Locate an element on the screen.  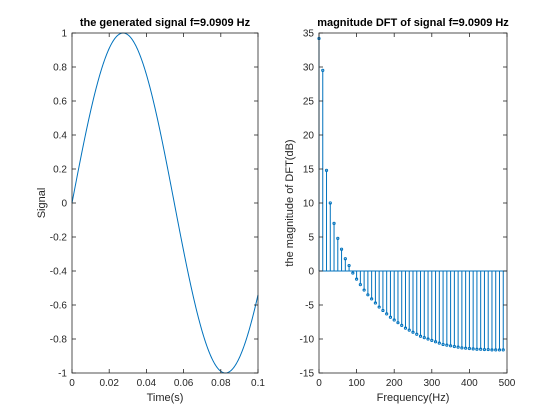
y-tick-label: -0.6 is located at coordinates (59, 306).